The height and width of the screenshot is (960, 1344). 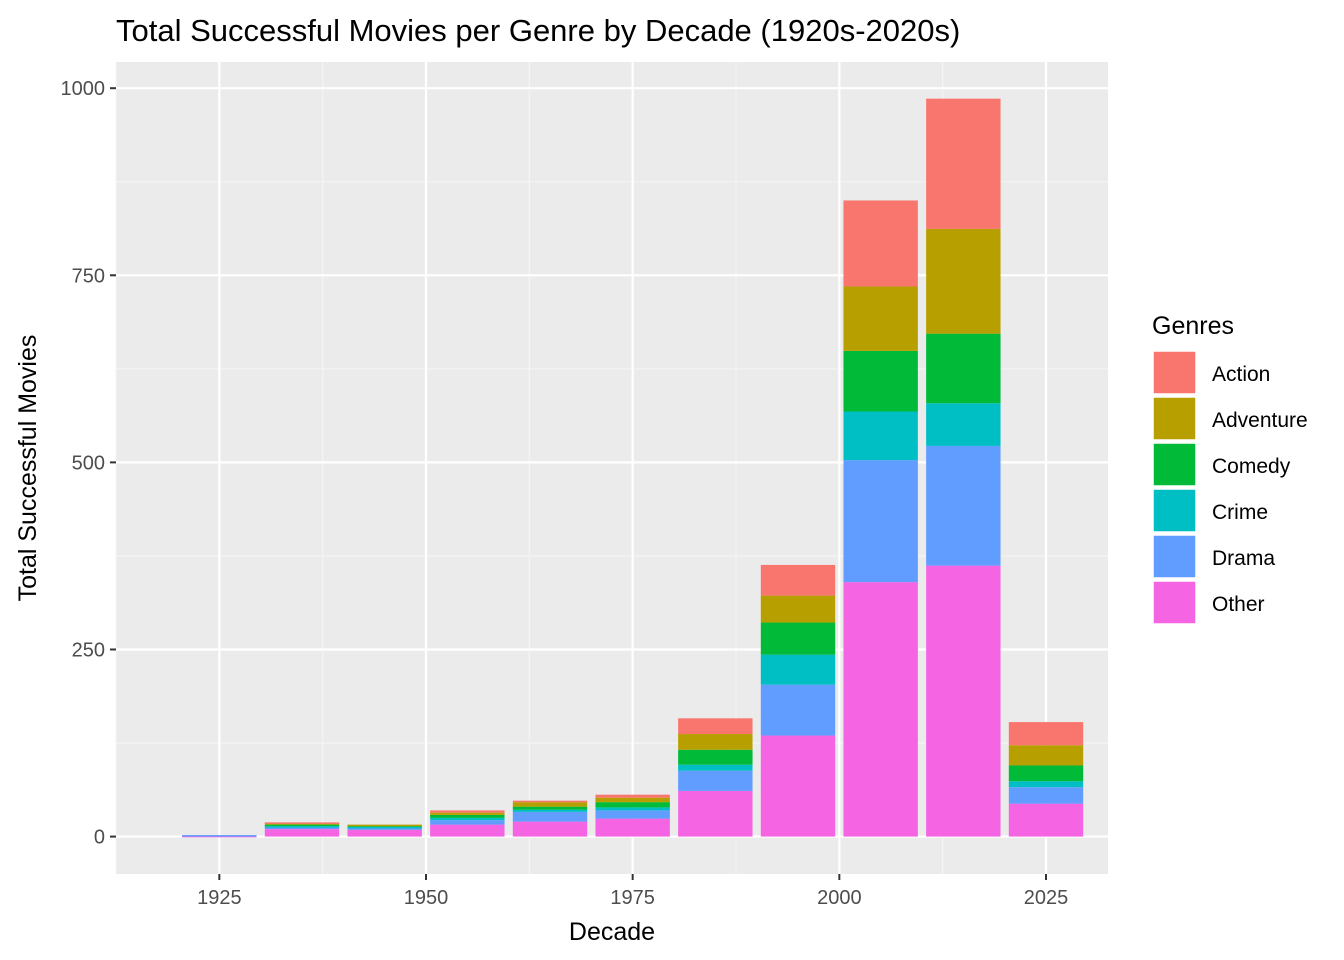 I want to click on y-tick-label: 750, so click(x=88, y=276).